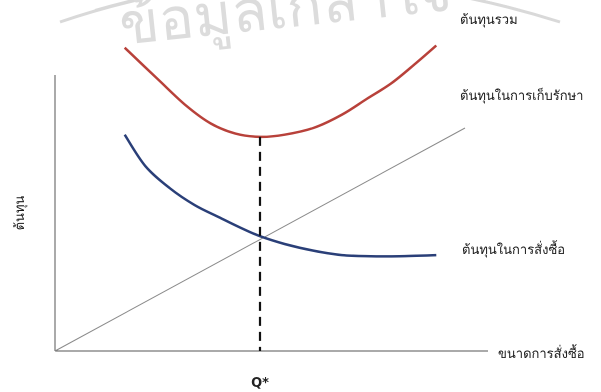  I want to click on x-axis-label: ขนาดการสั่งซื้อ, so click(541, 353).